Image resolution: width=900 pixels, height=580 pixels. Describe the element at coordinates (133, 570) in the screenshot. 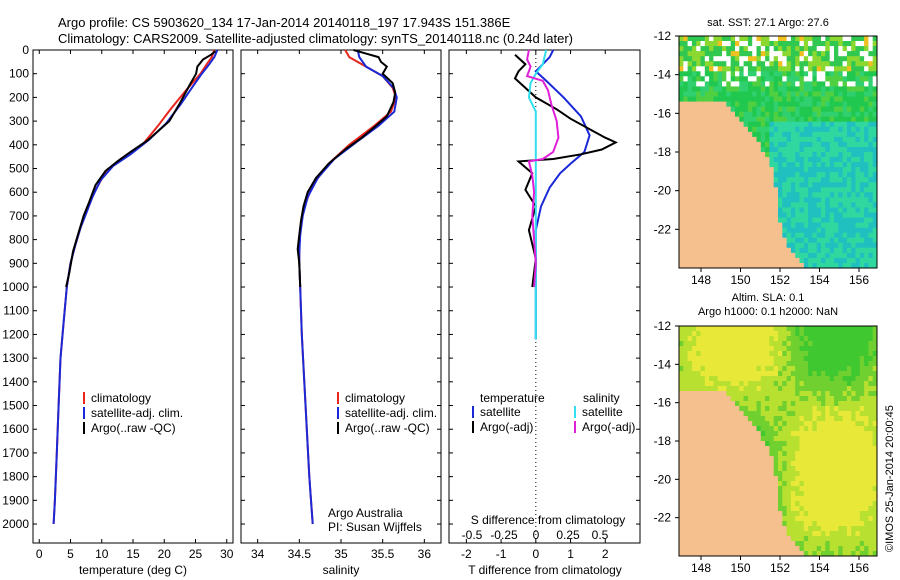

I see `temperature-xlabel: temperature (deg C)` at that location.